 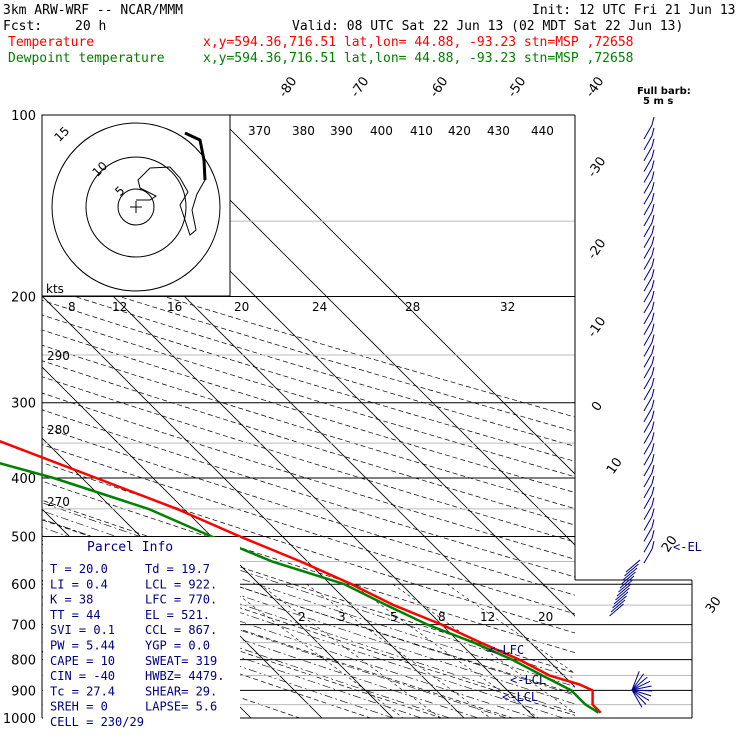 I want to click on pressure-label-600: 600, so click(x=23, y=585).